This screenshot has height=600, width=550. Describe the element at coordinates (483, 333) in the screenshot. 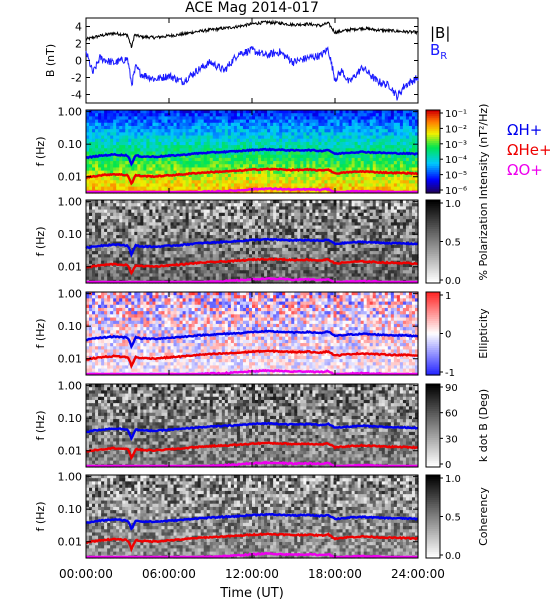

I see `colorbar-label: Ellipticity` at that location.